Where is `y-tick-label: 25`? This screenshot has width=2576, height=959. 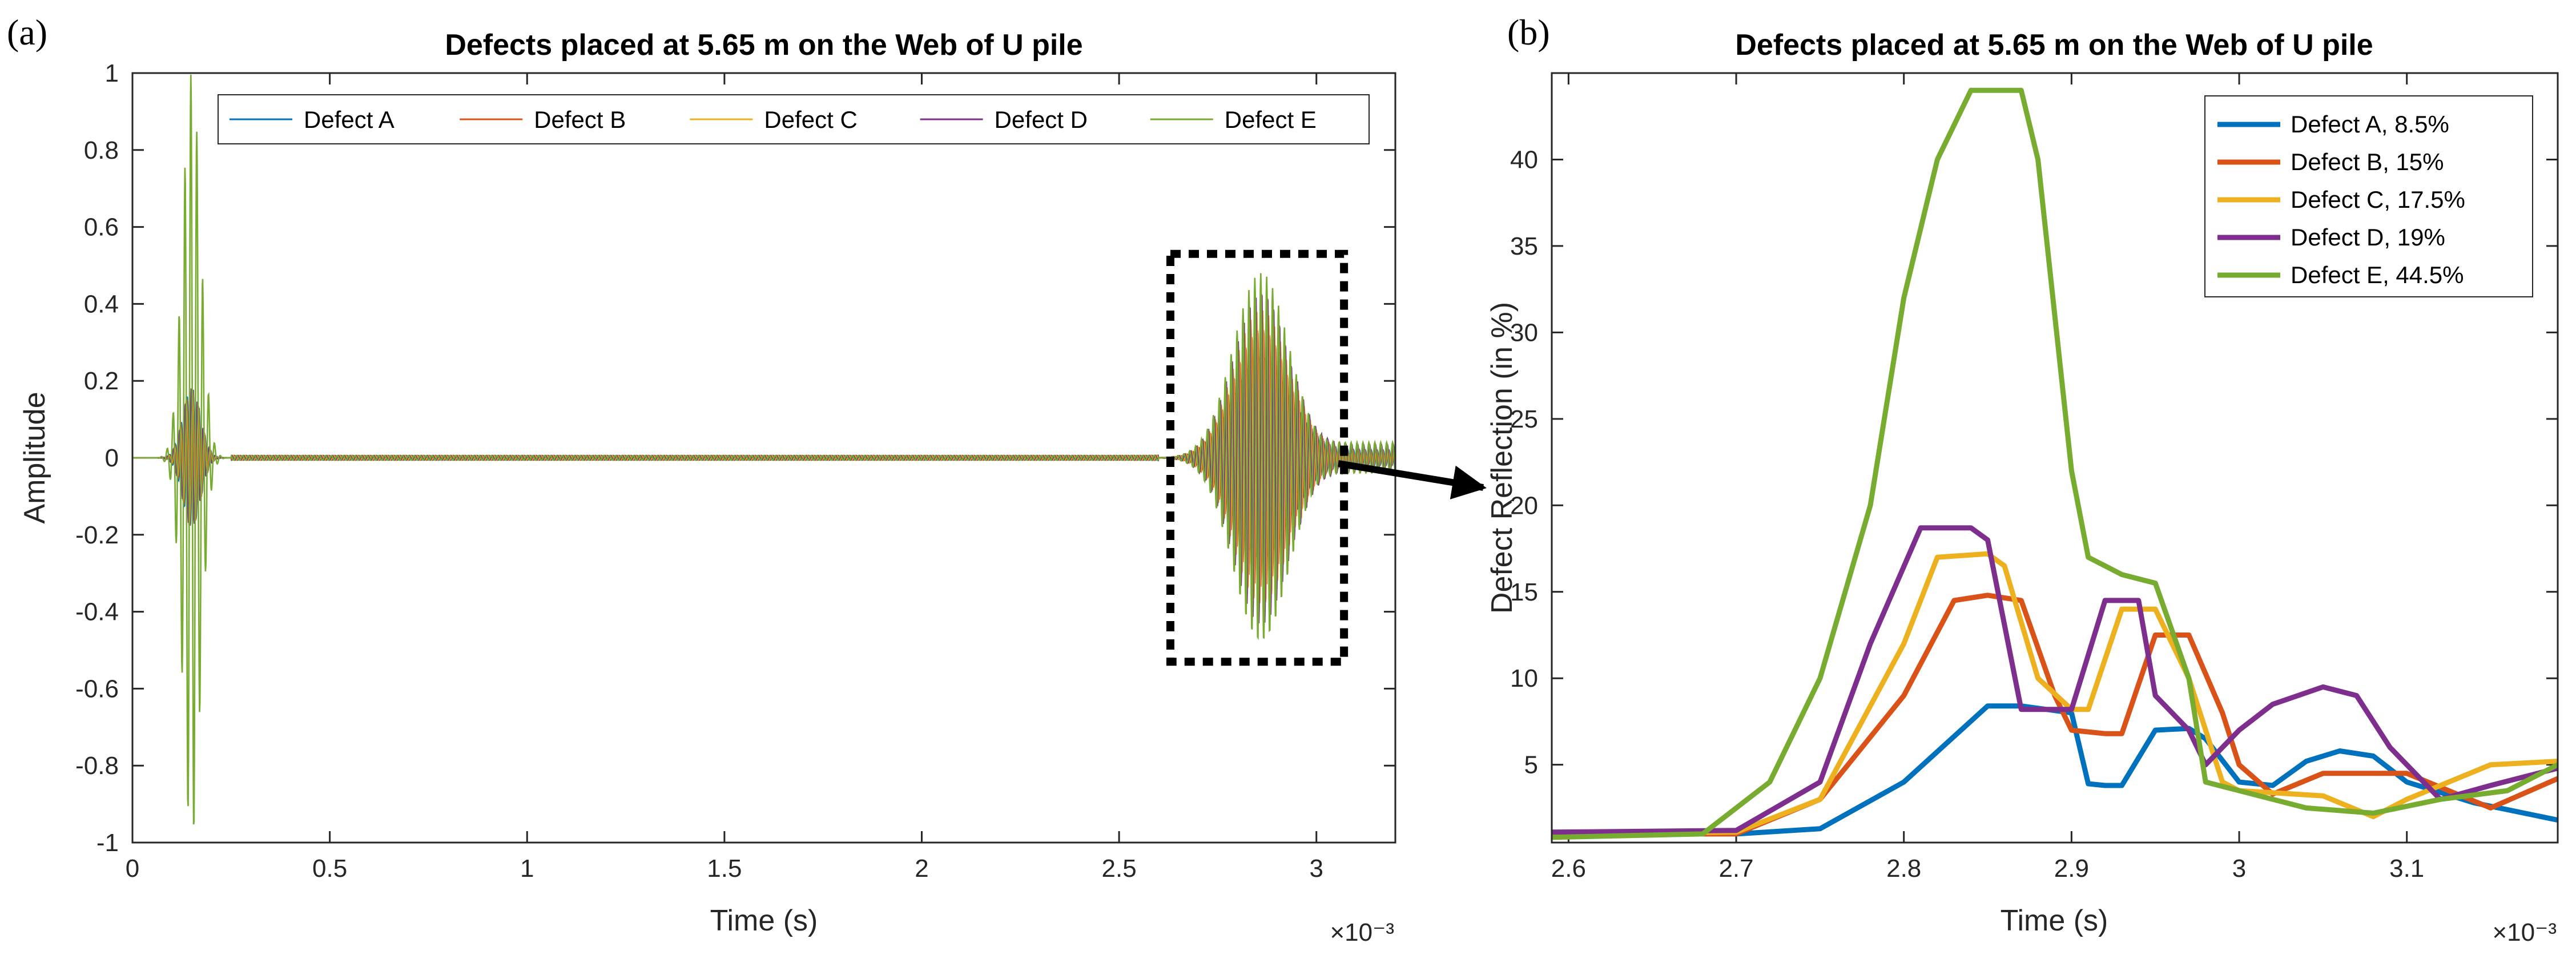
y-tick-label: 25 is located at coordinates (1524, 419).